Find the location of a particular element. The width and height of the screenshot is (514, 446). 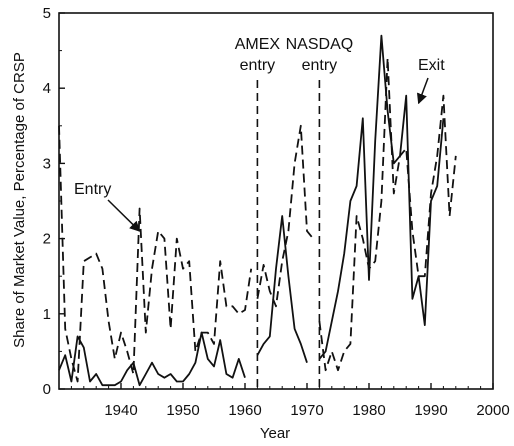

x-tick-label: 1990 is located at coordinates (430, 410).